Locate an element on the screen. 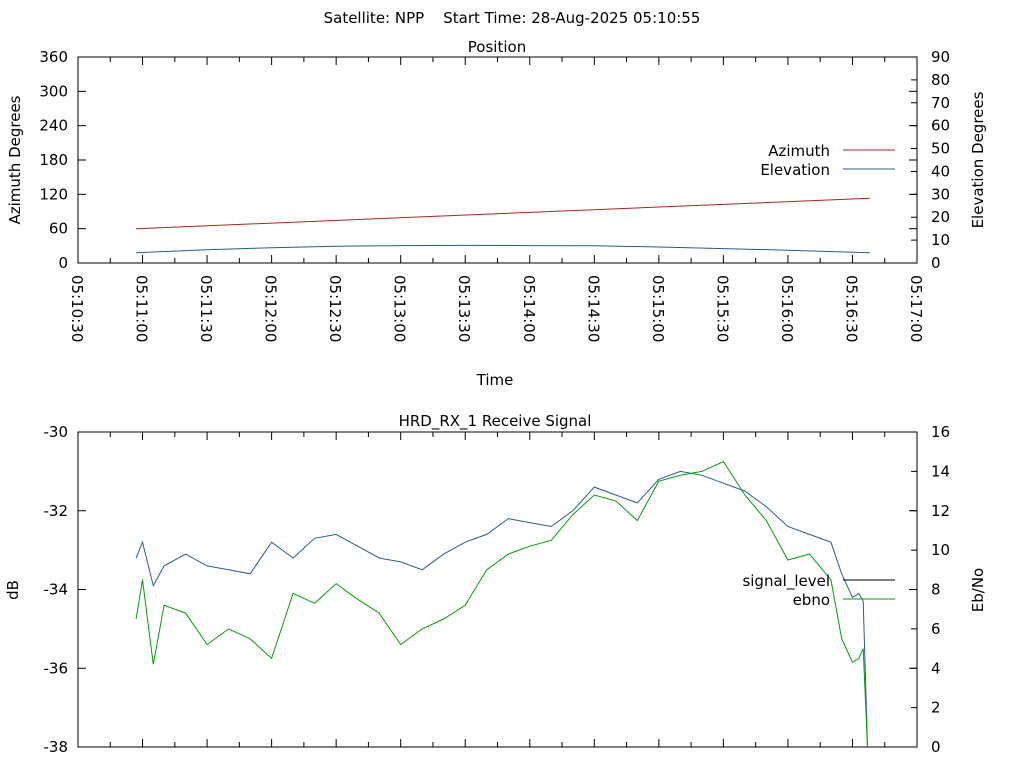 This screenshot has width=1024, height=772. legend-label: Elevation is located at coordinates (795, 170).